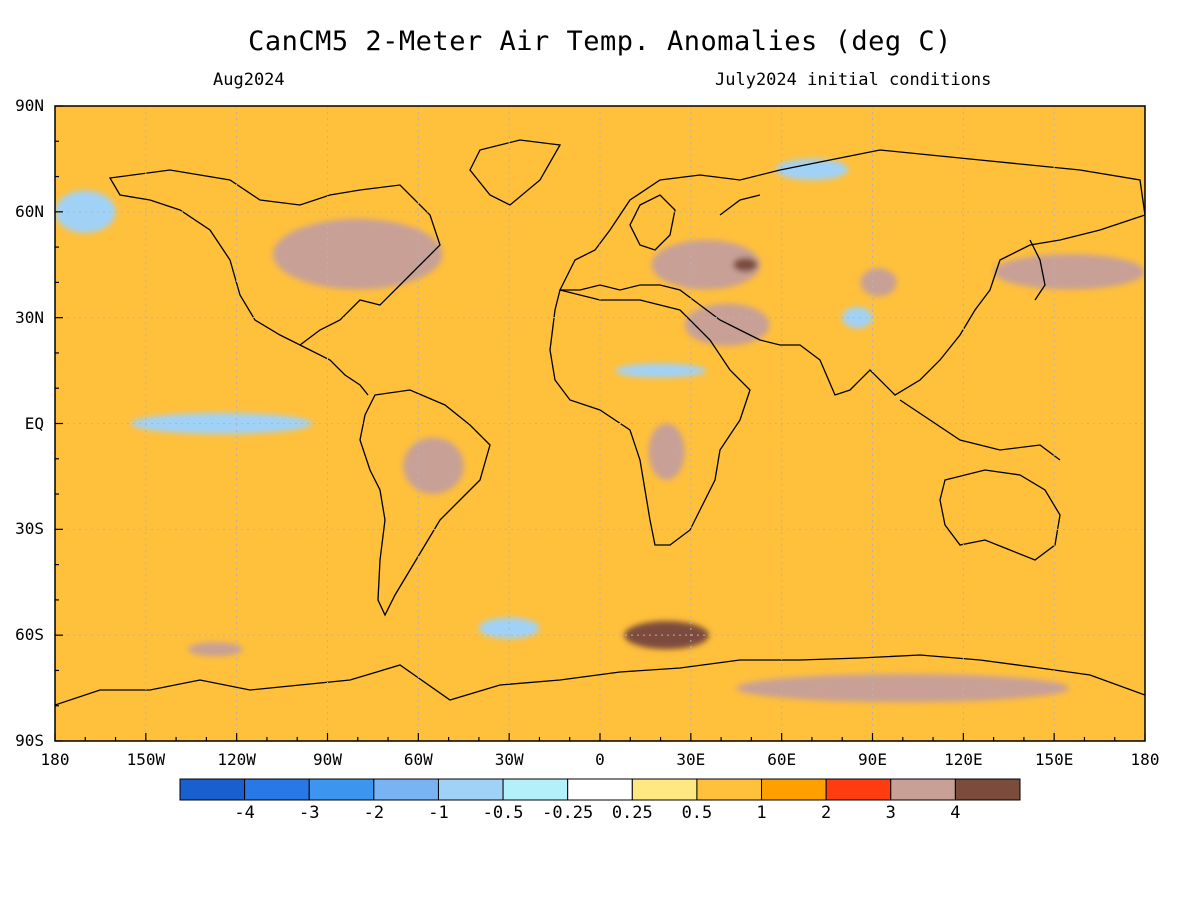  I want to click on lon-label: 30E, so click(691, 759).